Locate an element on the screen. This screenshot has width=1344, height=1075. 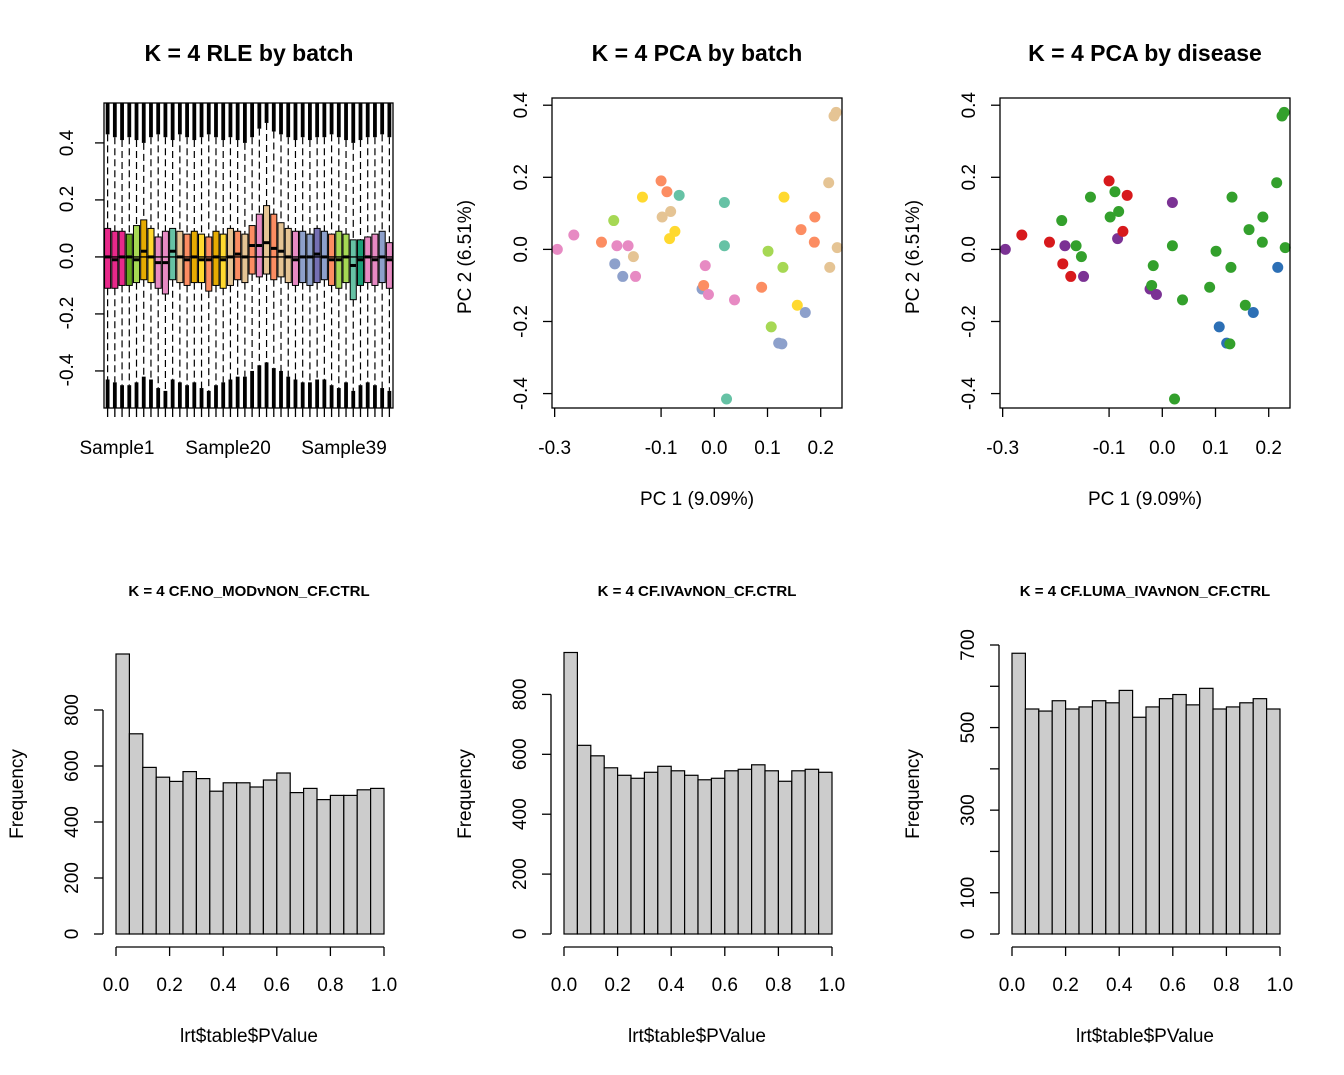
x-tick-label: 0.6 is located at coordinates (277, 985).